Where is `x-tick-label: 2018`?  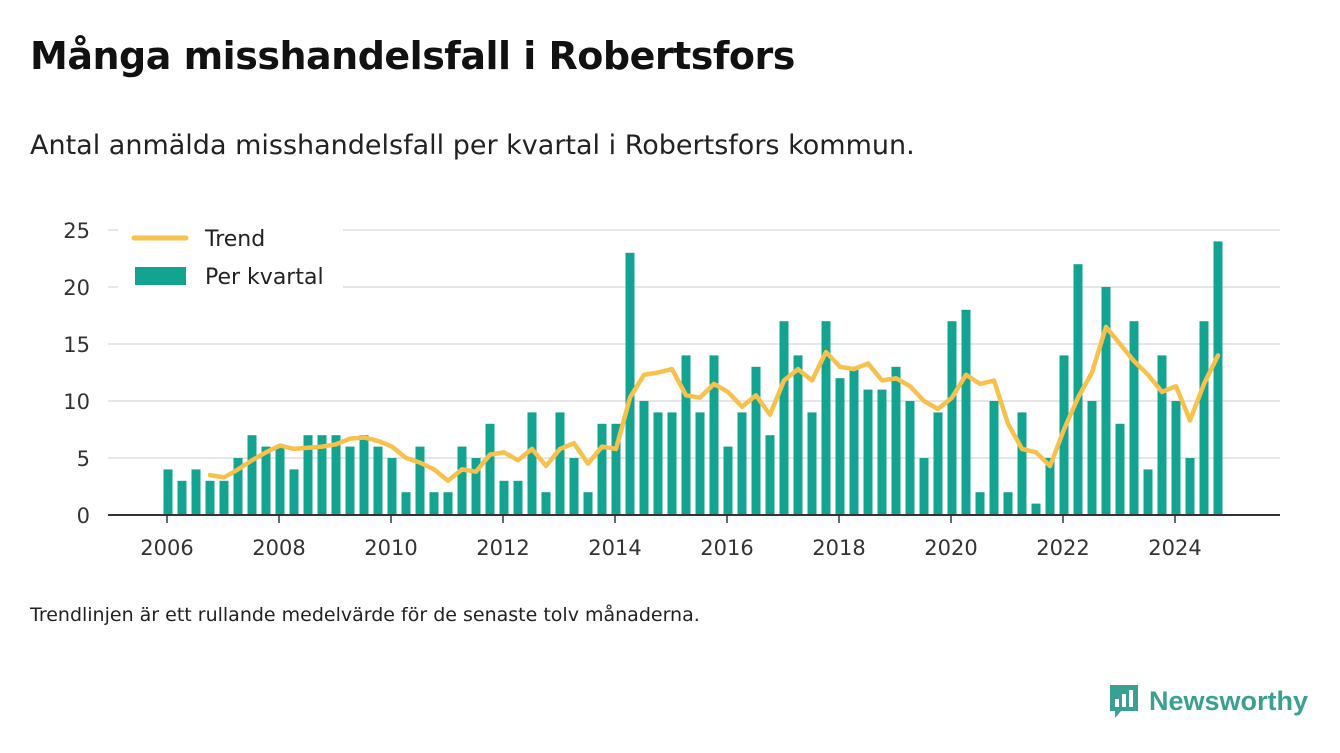 x-tick-label: 2018 is located at coordinates (838, 548).